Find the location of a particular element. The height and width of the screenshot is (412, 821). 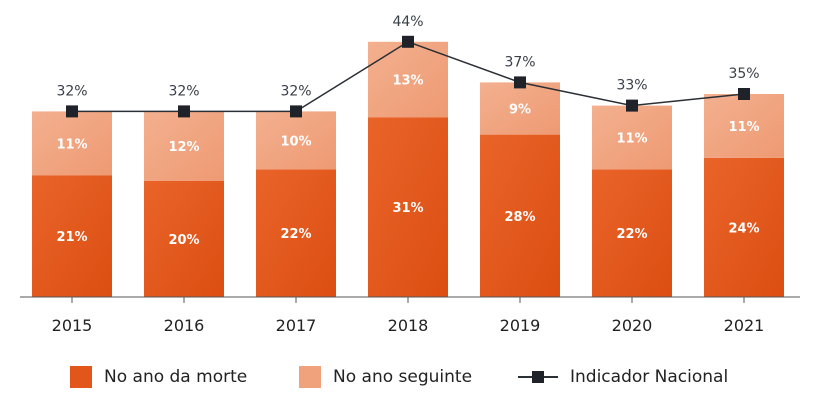

data-label-no-ano-da-morte: 28% is located at coordinates (519, 217).